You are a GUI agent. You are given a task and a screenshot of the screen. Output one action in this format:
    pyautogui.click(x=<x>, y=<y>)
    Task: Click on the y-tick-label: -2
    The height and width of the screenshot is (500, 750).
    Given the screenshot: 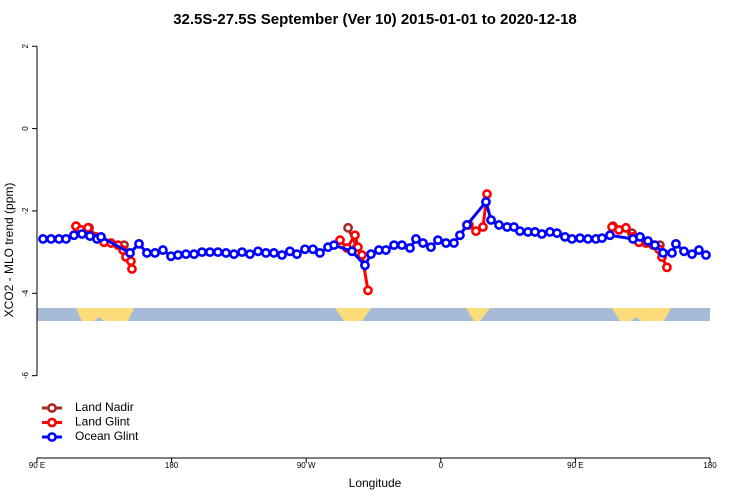 What is the action you would take?
    pyautogui.click(x=25, y=211)
    